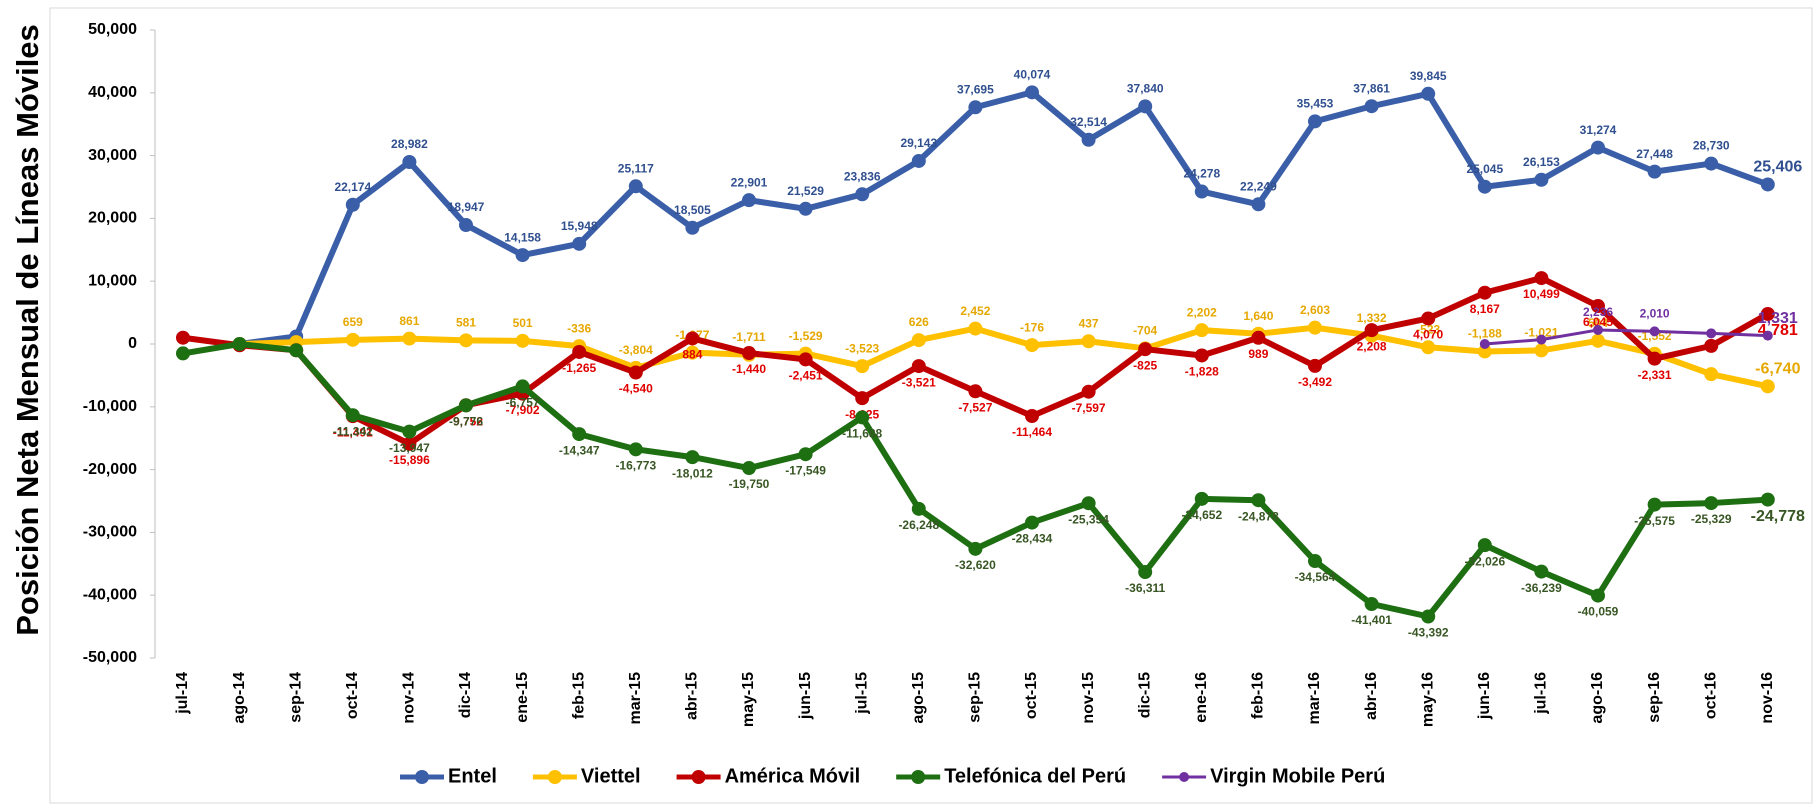 Image resolution: width=1816 pixels, height=807 pixels. What do you see at coordinates (1201, 697) in the screenshot?
I see `x-tick-label: ene-16` at bounding box center [1201, 697].